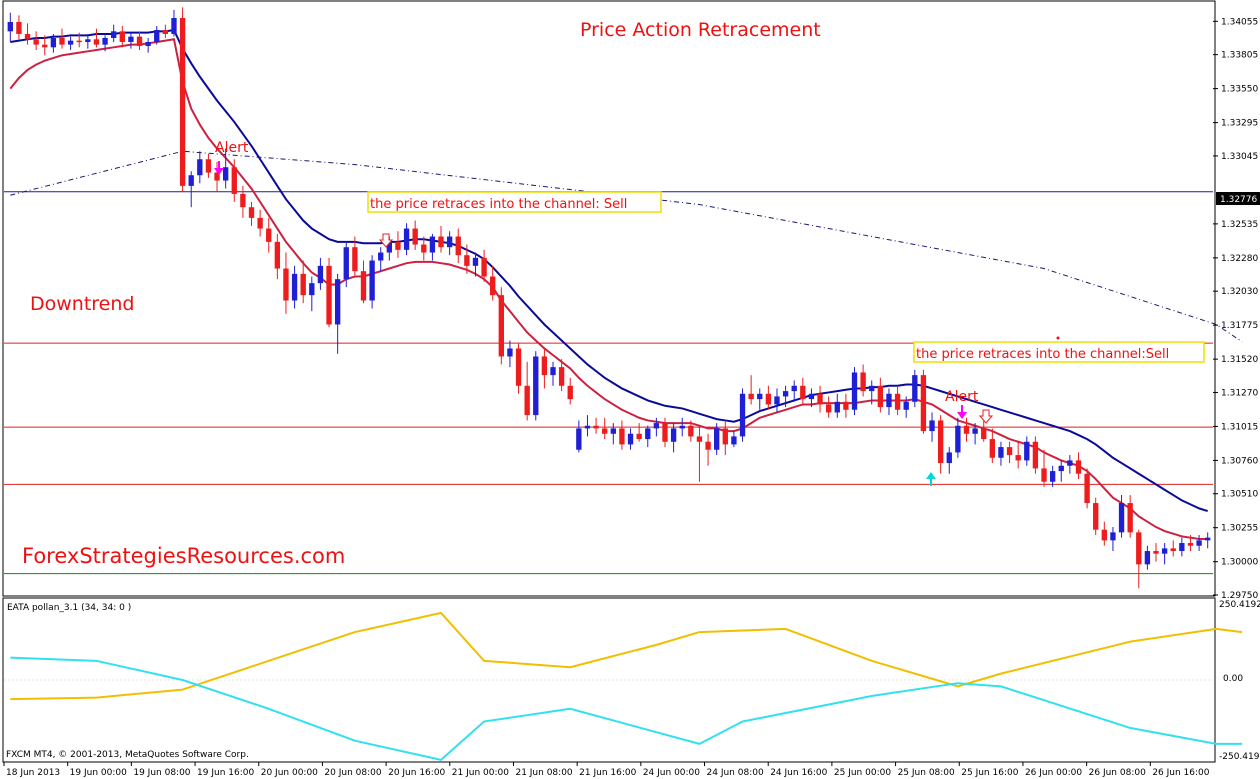 This screenshot has width=1260, height=779. What do you see at coordinates (219, 168) in the screenshot?
I see `alert-arrow-down-icon` at bounding box center [219, 168].